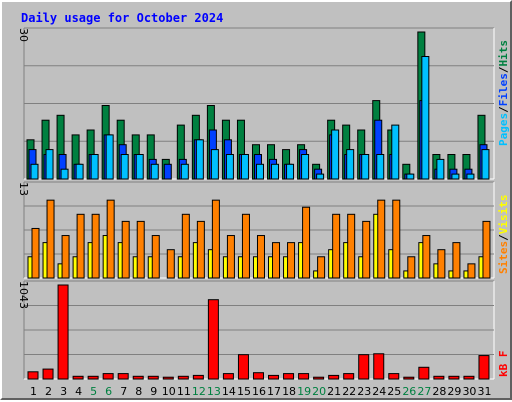  Describe the element at coordinates (503, 257) in the screenshot. I see `legend-sites: Sites` at that location.